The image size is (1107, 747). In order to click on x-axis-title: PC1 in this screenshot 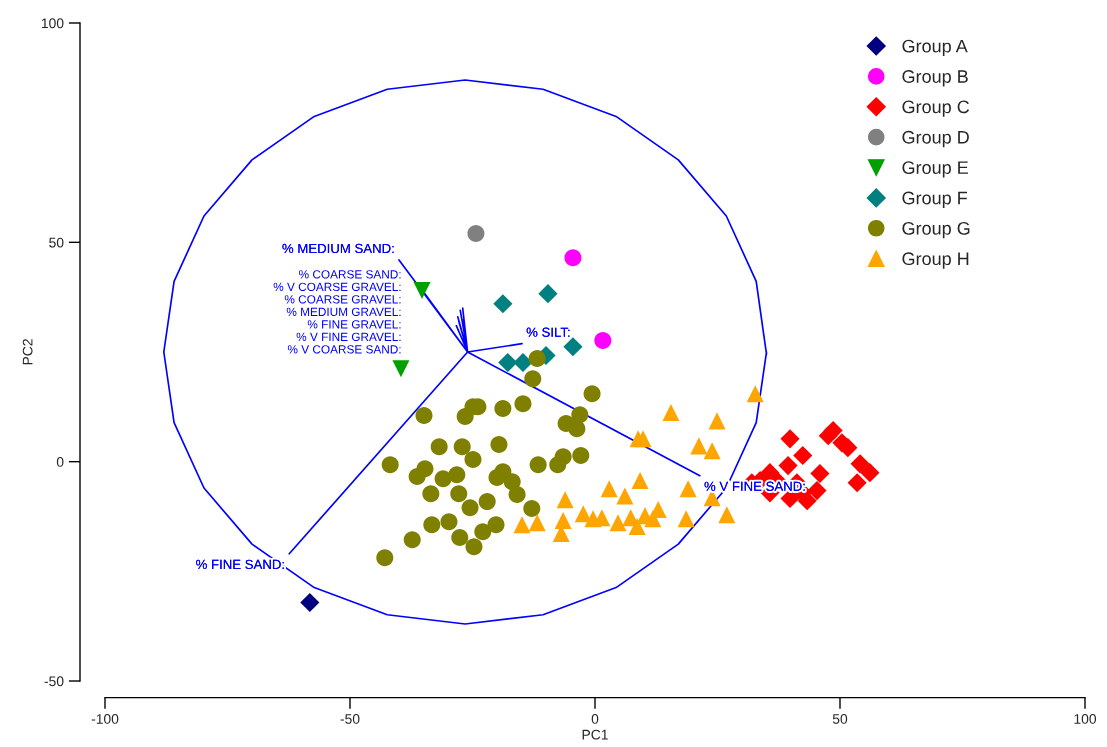, I will do `click(595, 734)`.